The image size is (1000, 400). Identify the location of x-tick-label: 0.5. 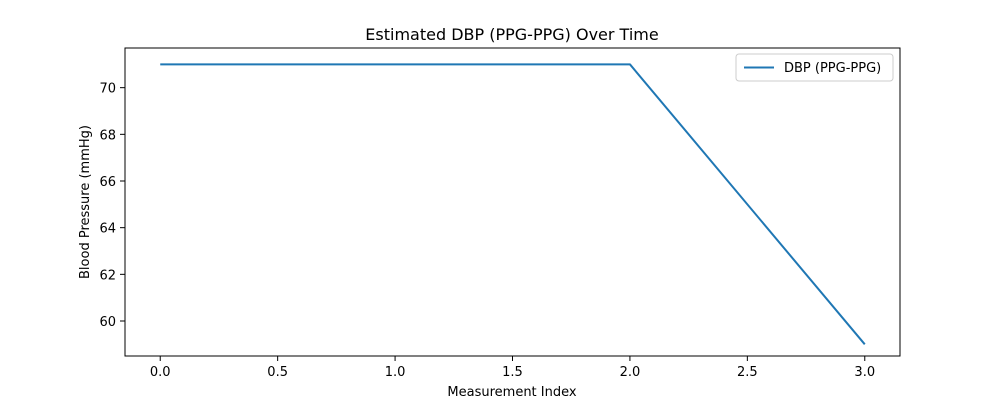
(277, 372).